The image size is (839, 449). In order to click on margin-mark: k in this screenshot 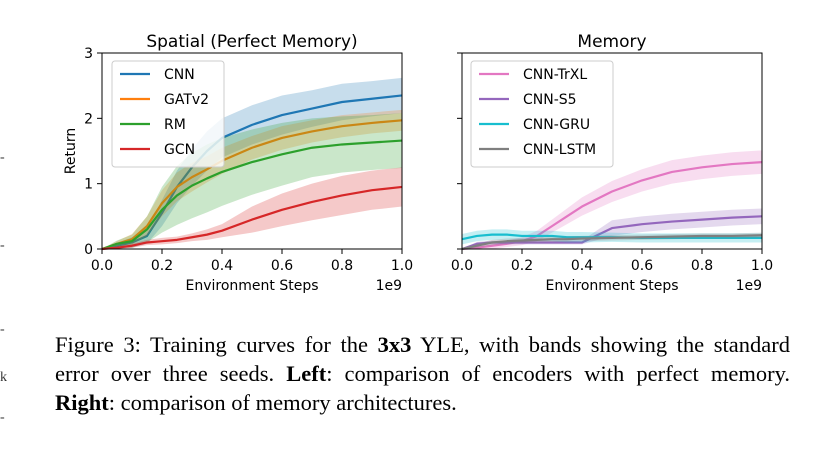, I will do `click(3, 377)`.